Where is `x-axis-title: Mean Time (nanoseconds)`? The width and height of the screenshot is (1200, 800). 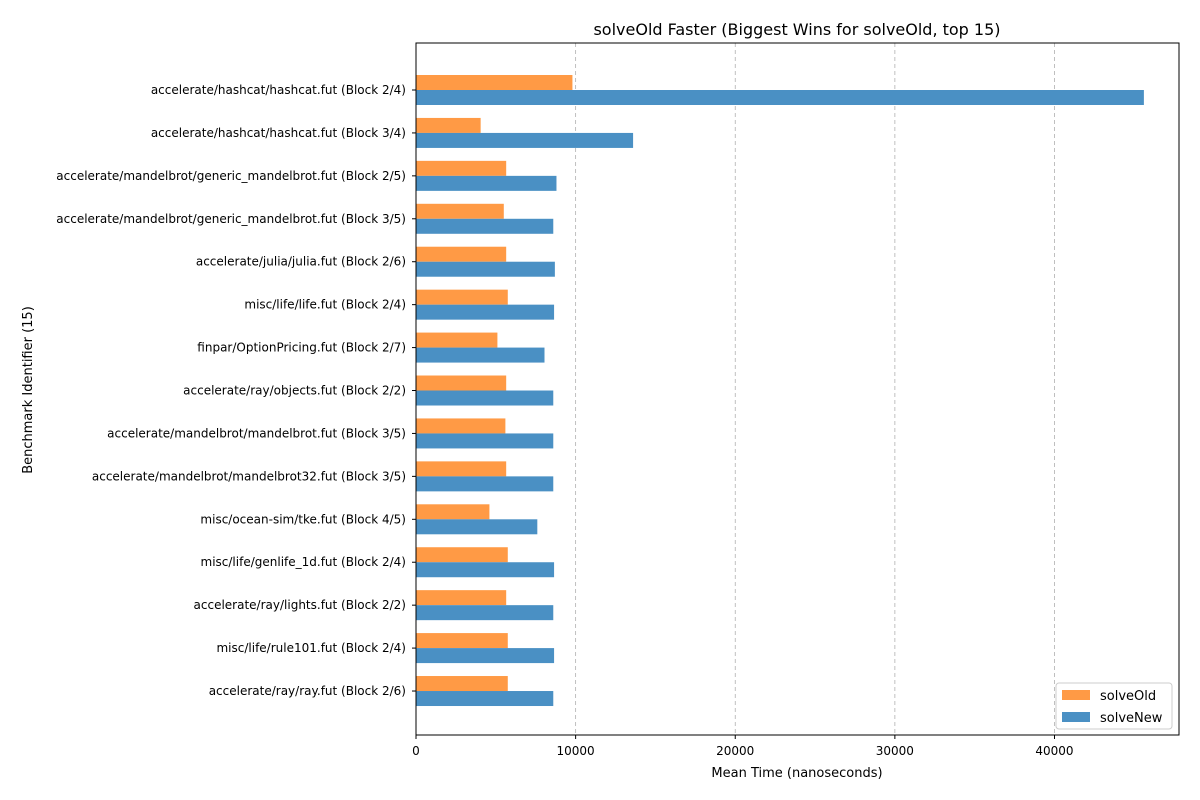
x-axis-title: Mean Time (nanoseconds) is located at coordinates (796, 773).